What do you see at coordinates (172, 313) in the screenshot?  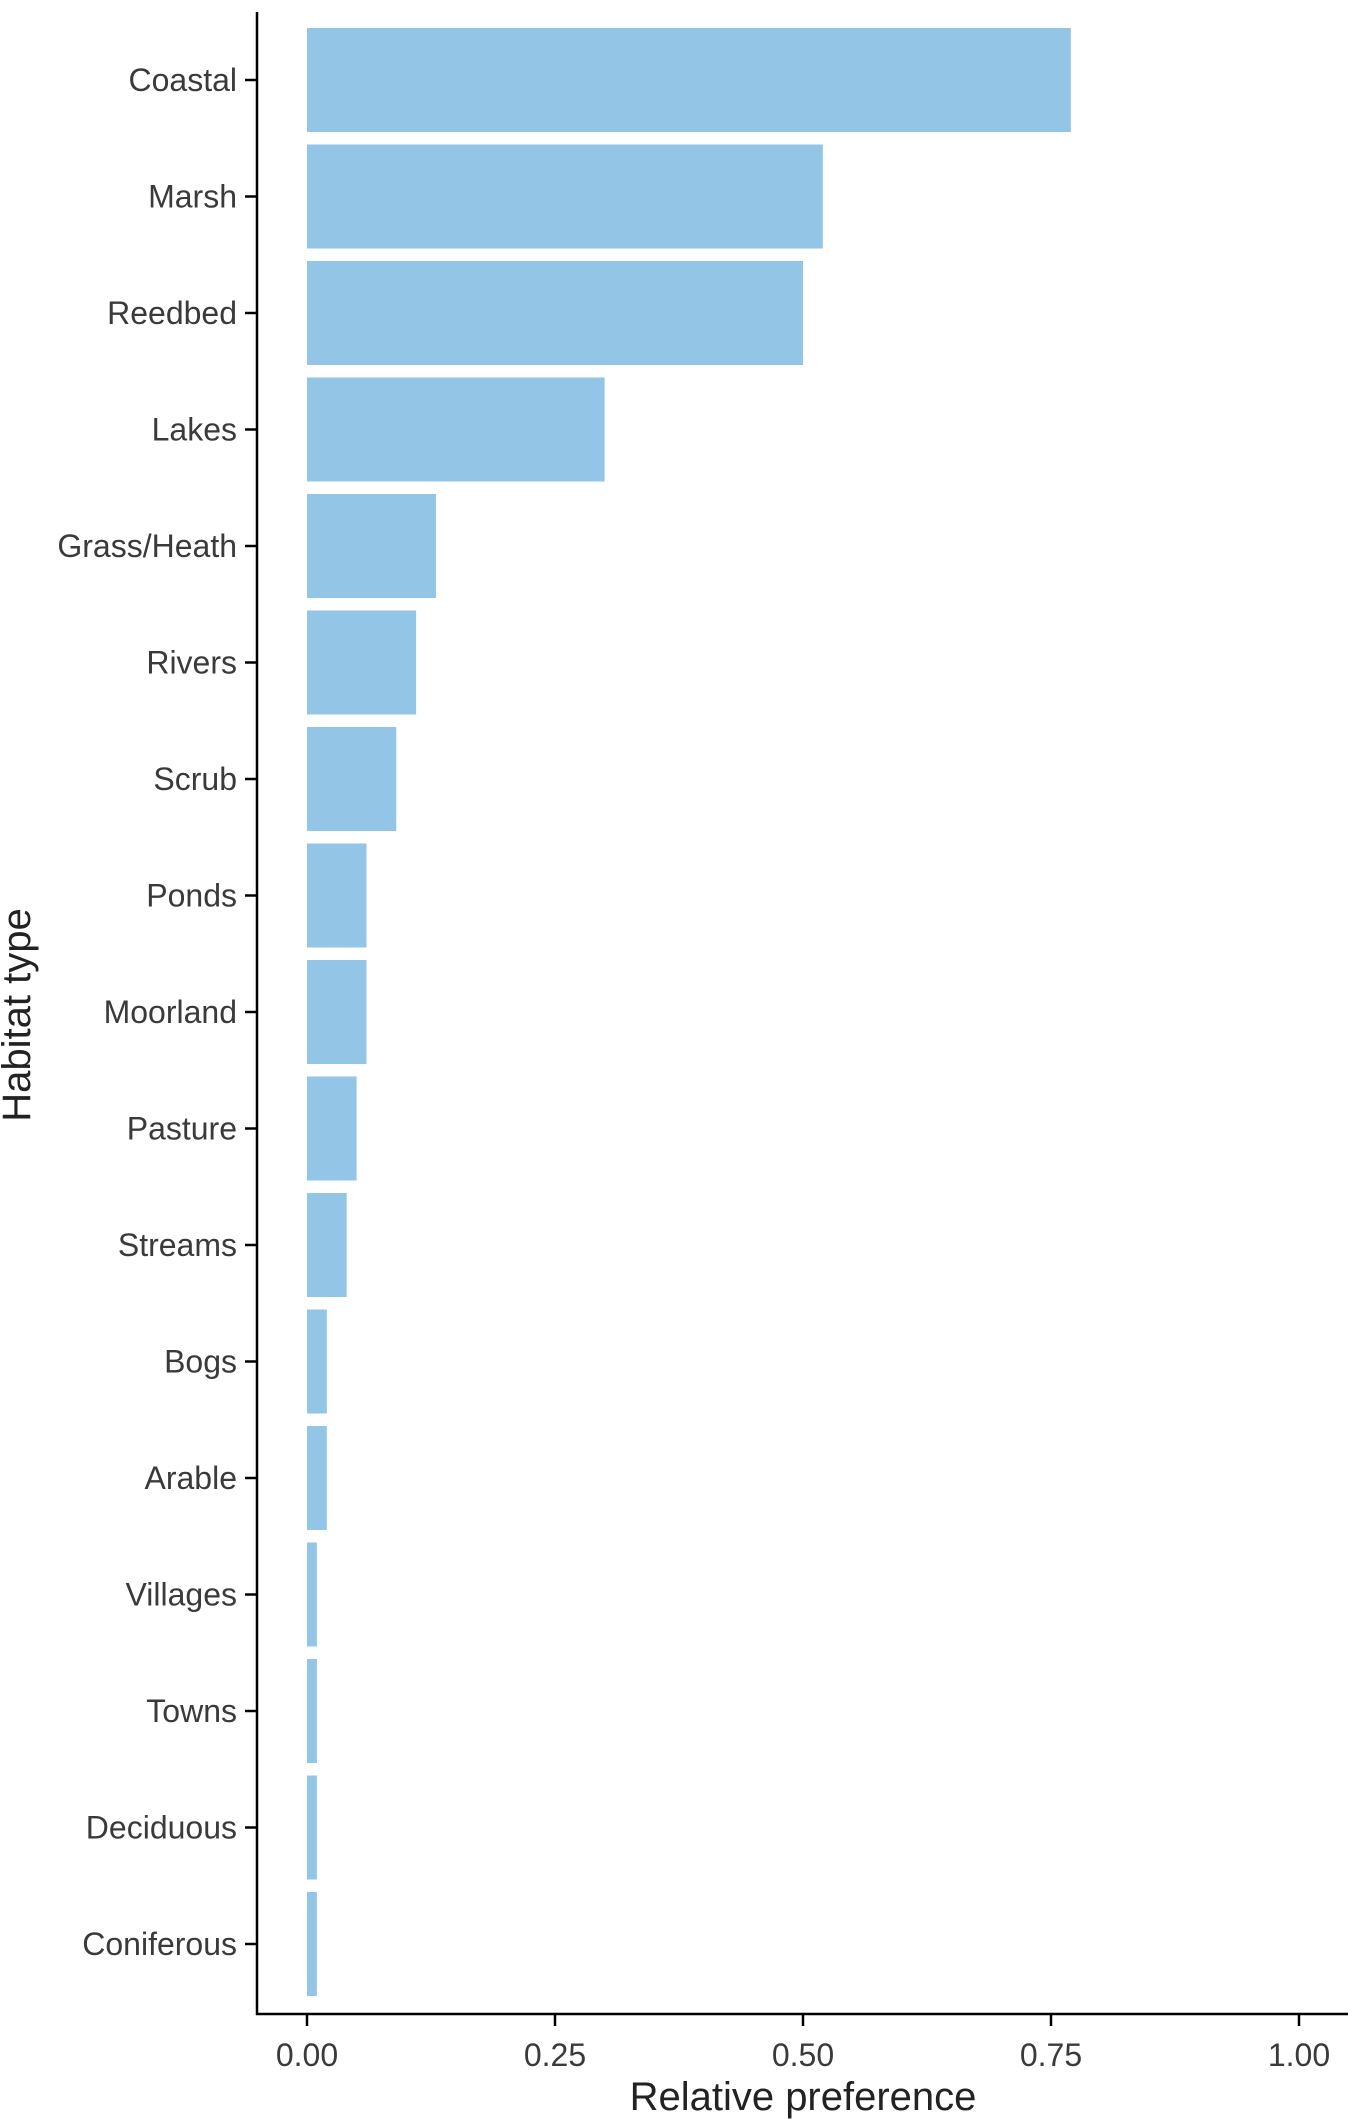 I see `y-tick-label: Reedbed` at bounding box center [172, 313].